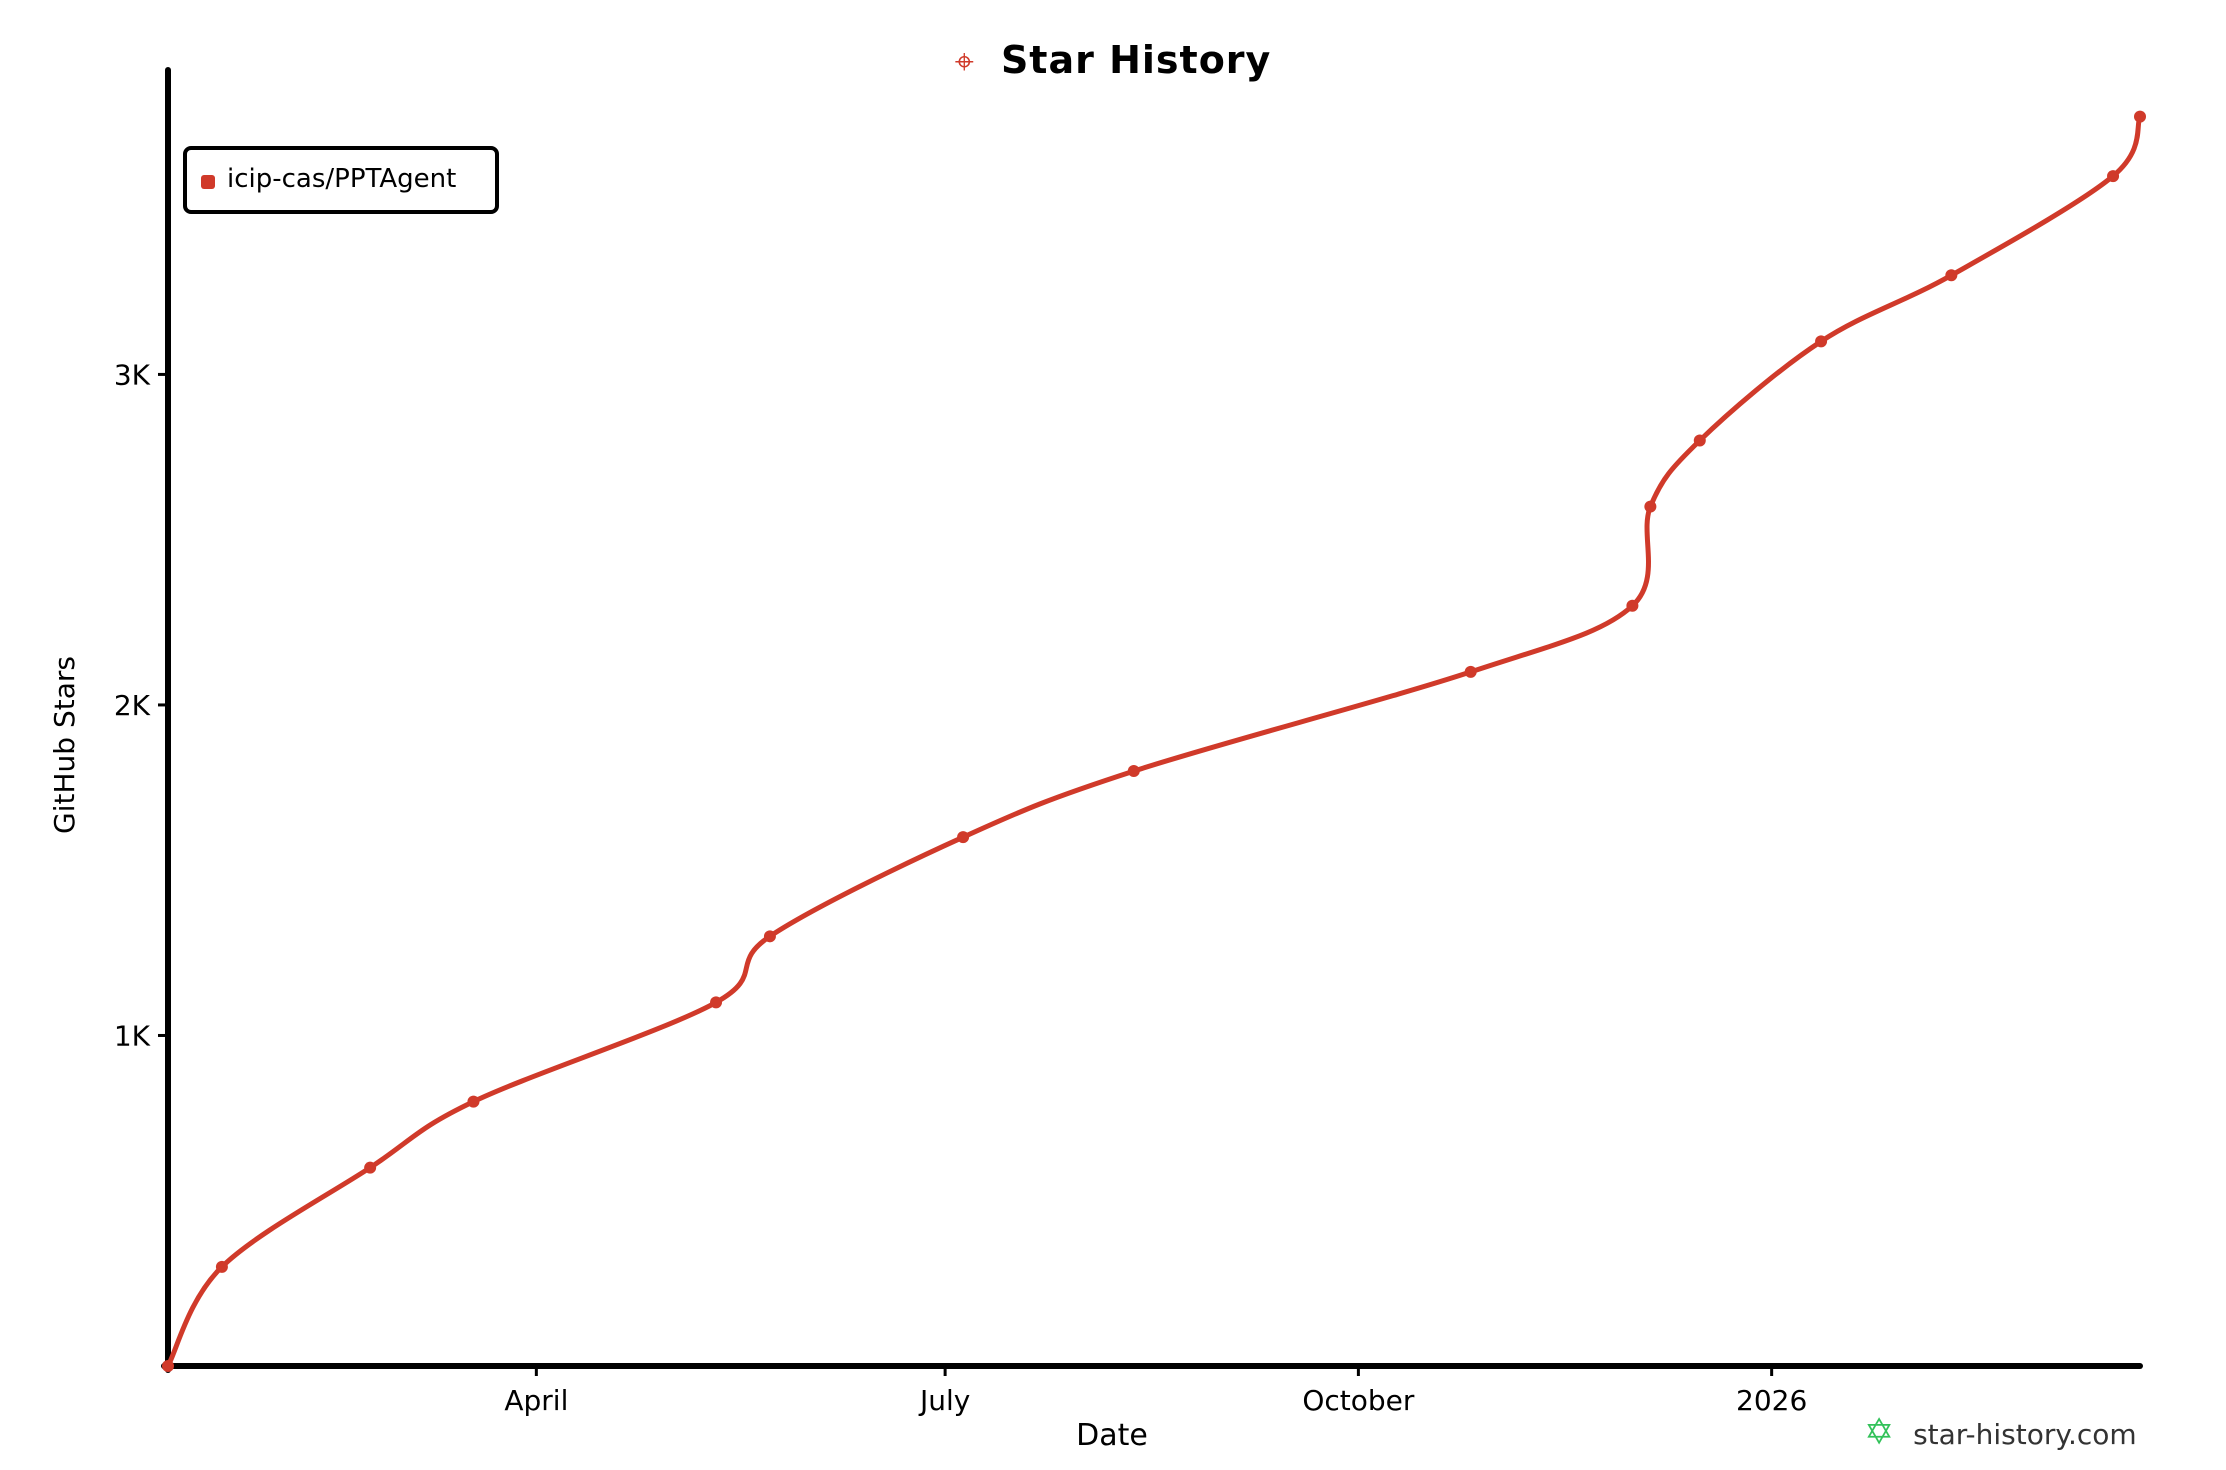 The width and height of the screenshot is (2226, 1470). Describe the element at coordinates (132, 705) in the screenshot. I see `y-tick-label: 2K` at that location.